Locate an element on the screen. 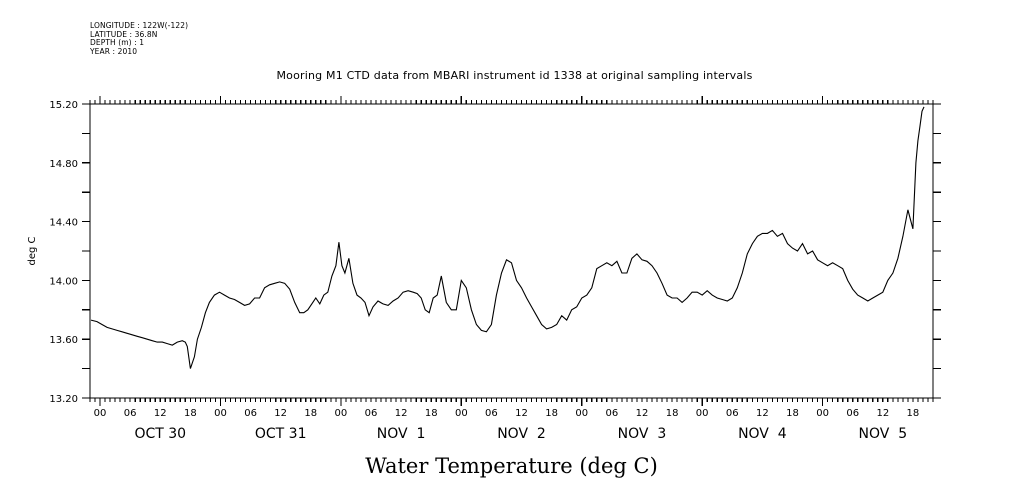 This screenshot has width=1009, height=504. y-tick-label: 13.60 is located at coordinates (63, 340).